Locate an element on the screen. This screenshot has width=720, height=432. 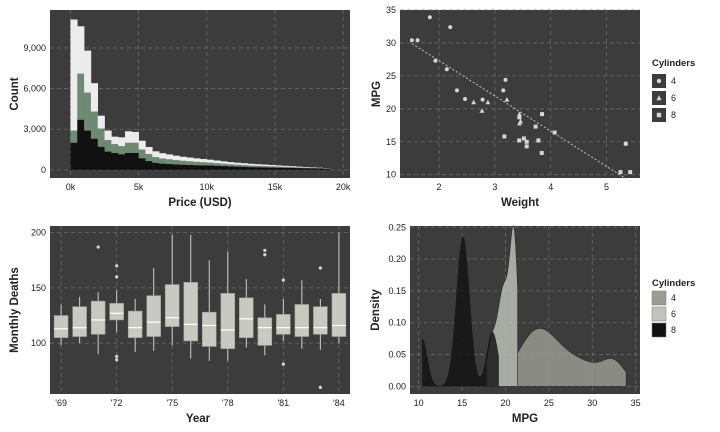
density-legend-label: 6 is located at coordinates (673, 314).